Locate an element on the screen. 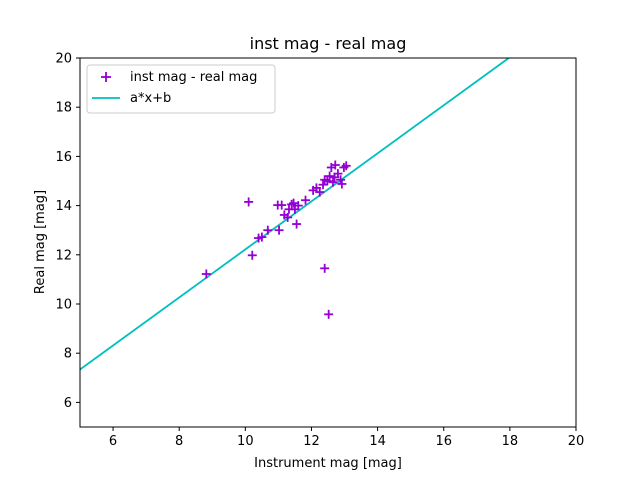  x-tick-label: 6 is located at coordinates (113, 441).